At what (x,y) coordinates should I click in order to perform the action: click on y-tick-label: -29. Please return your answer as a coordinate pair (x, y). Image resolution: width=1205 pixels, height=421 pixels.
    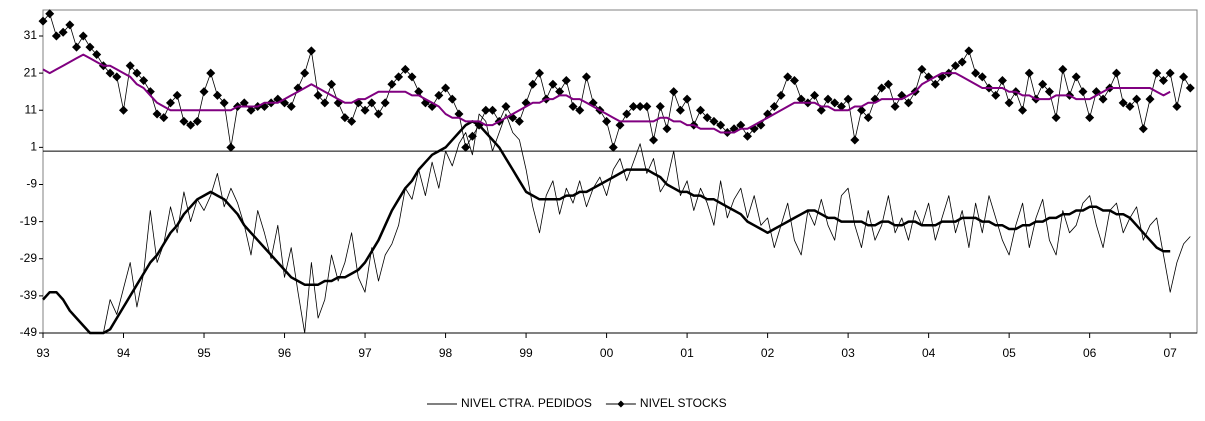
    Looking at the image, I should click on (29, 258).